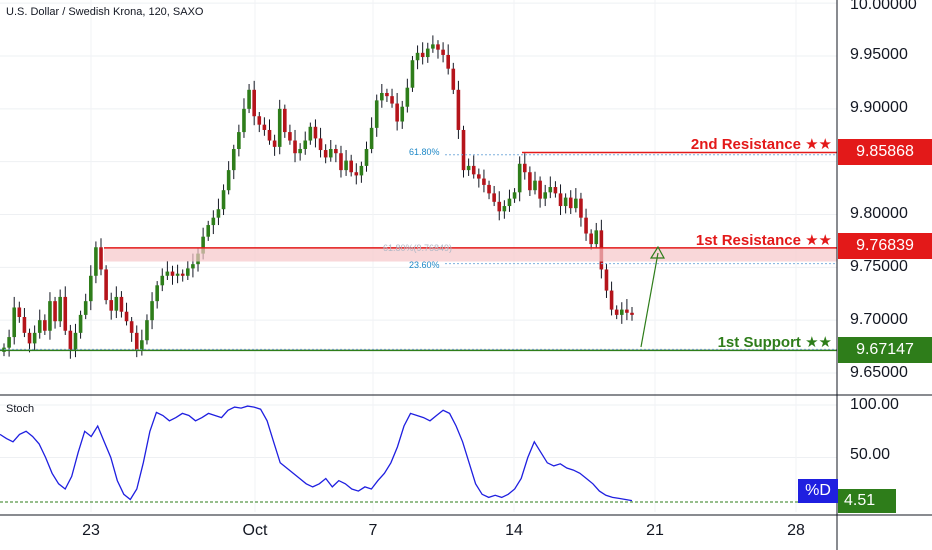 The image size is (932, 550). I want to click on date-tick: 14, so click(514, 530).